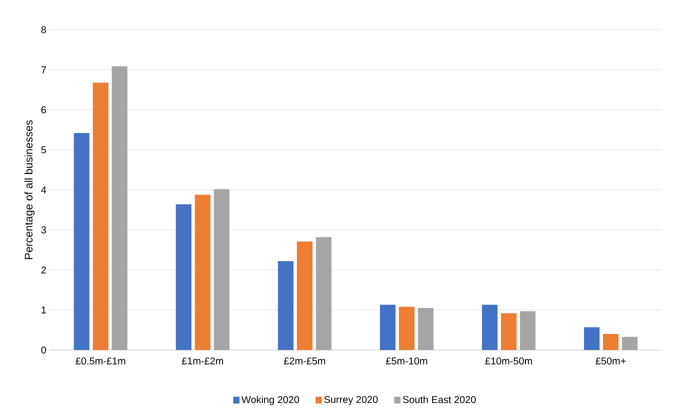 This screenshot has height=408, width=691. I want to click on x-tick-label: £10m-50m, so click(508, 360).